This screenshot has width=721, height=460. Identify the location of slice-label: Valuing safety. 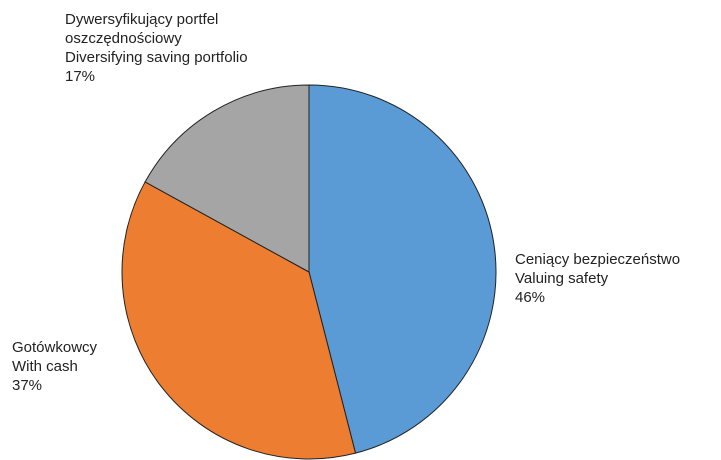
(562, 278).